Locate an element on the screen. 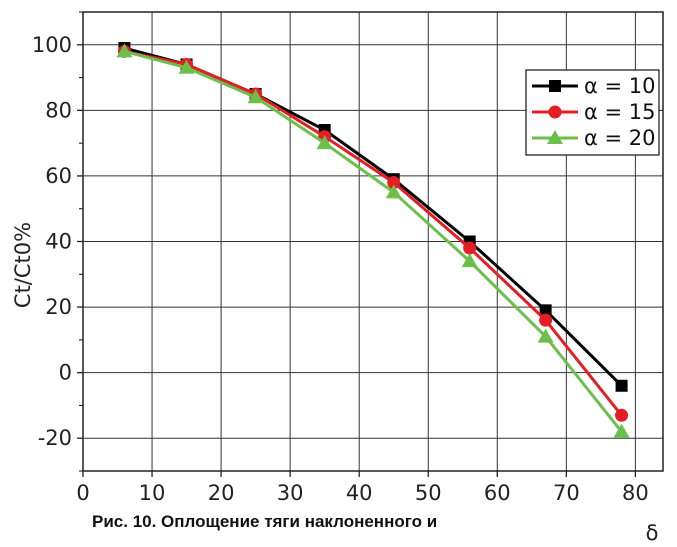  x-tick-label: 10 is located at coordinates (152, 493).